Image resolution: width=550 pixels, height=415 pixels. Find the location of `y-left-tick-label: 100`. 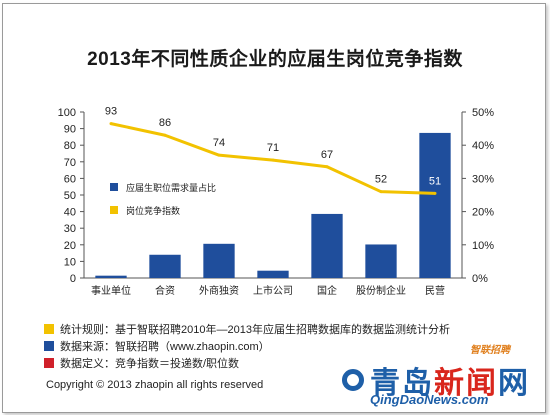

y-left-tick-label: 100 is located at coordinates (67, 113).